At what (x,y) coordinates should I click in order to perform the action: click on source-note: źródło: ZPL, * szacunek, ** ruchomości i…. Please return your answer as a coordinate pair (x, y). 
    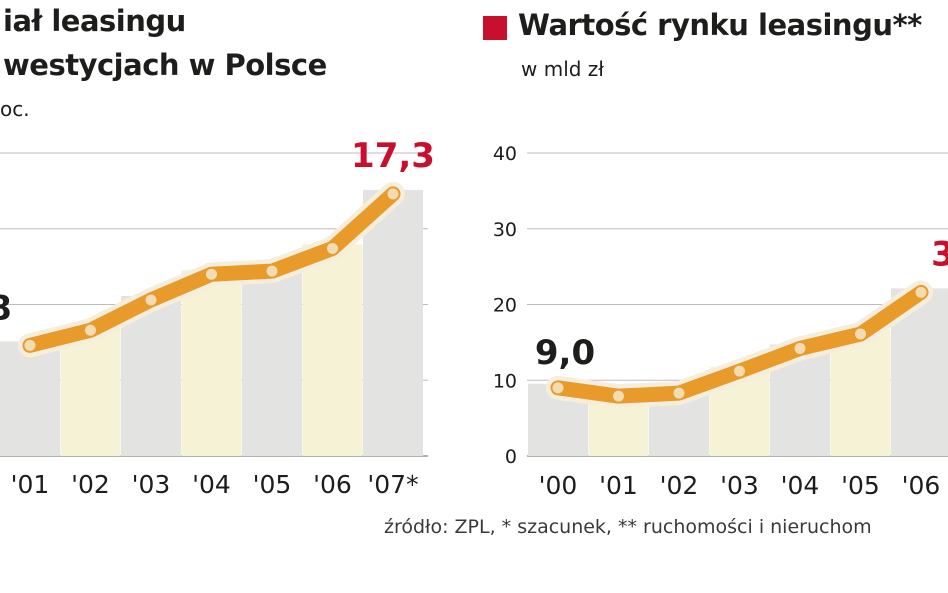
    Looking at the image, I should click on (628, 527).